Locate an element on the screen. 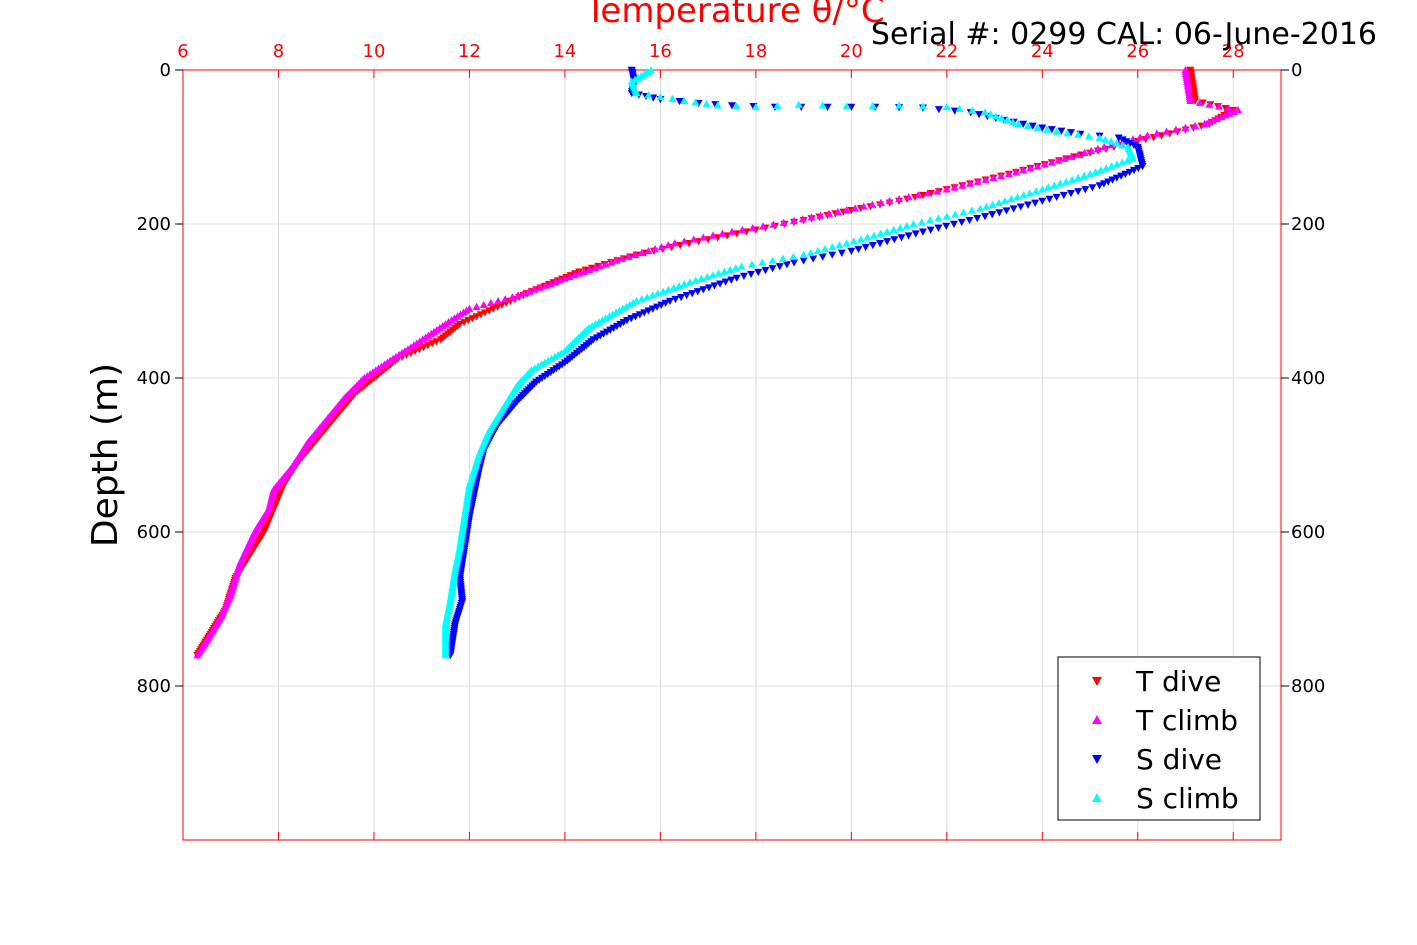 The image size is (1417, 945). x-tick-label: 26 is located at coordinates (1137, 51).